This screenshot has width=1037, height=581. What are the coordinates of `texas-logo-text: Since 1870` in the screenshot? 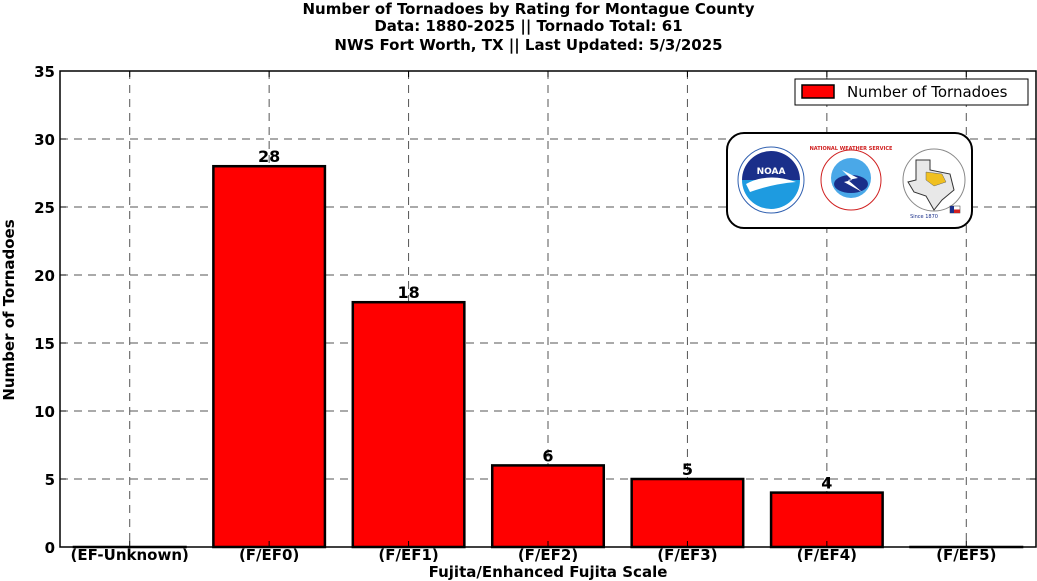 It's located at (924, 217).